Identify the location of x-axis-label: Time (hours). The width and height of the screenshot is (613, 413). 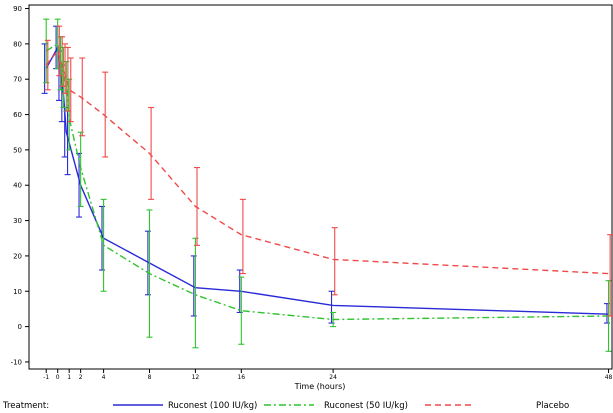
(320, 386).